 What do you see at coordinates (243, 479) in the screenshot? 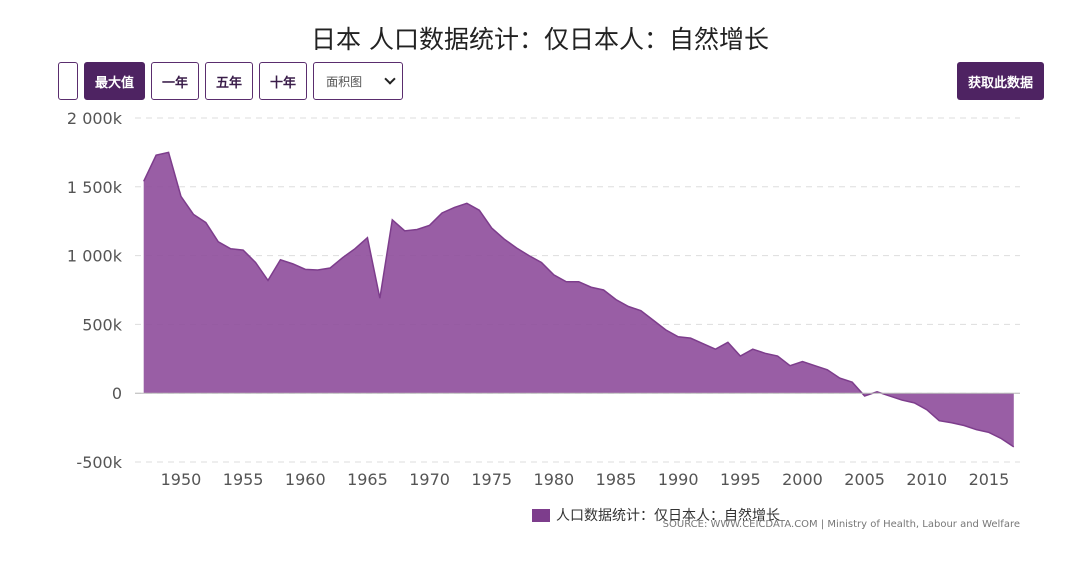
I see `x-tick-label: 1955` at bounding box center [243, 479].